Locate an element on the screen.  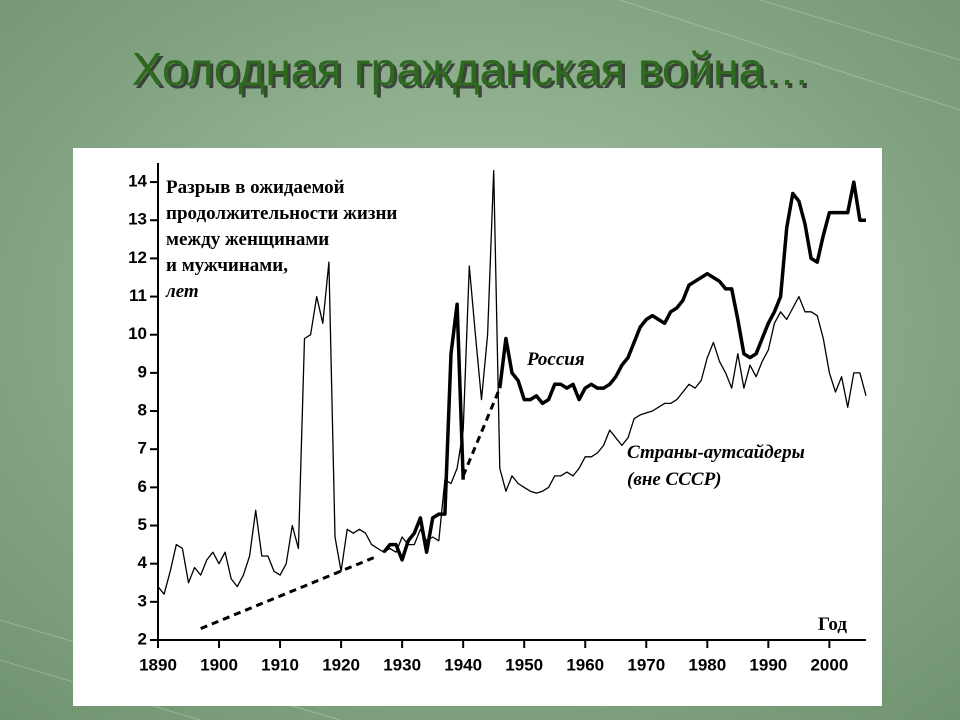
x-tick-label: 1990 is located at coordinates (768, 664).